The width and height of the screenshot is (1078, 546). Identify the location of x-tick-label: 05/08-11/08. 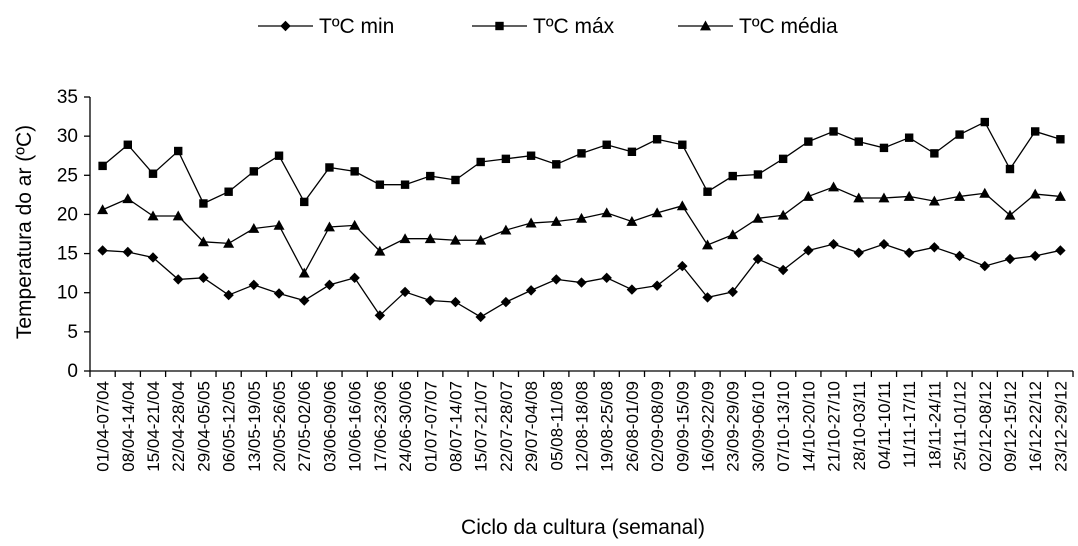
(556, 425).